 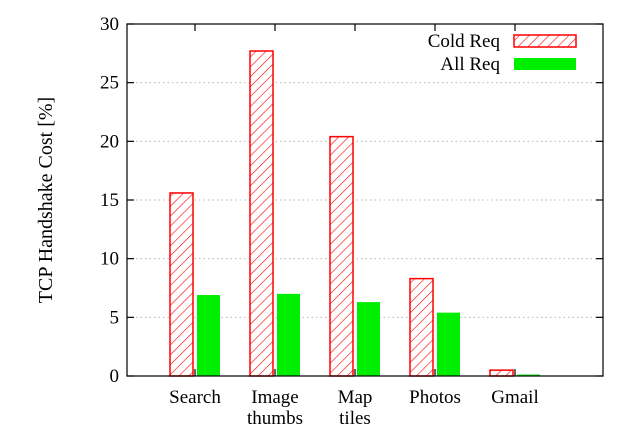 What do you see at coordinates (109, 24) in the screenshot?
I see `y-tick-label: 30` at bounding box center [109, 24].